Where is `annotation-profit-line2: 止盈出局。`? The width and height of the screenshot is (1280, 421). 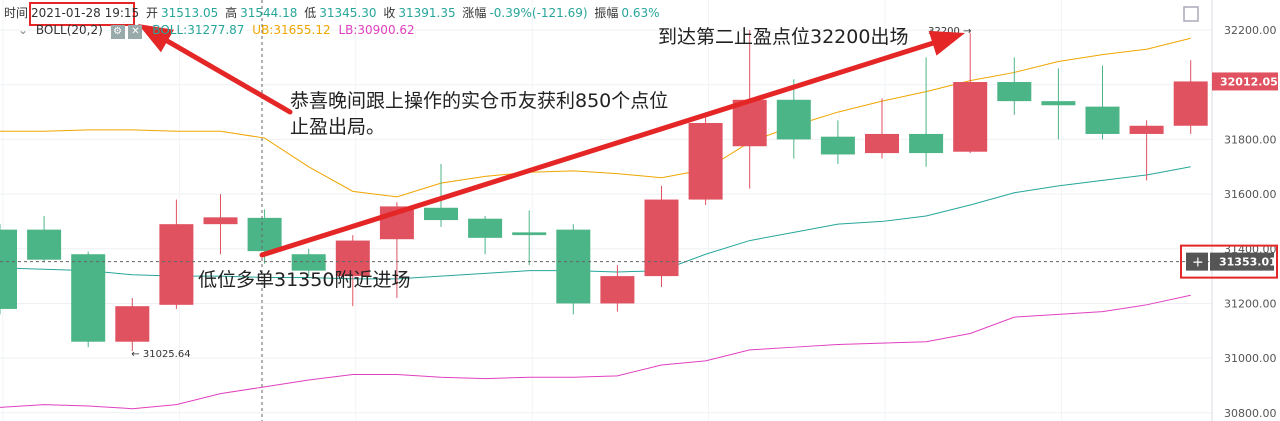 annotation-profit-line2: 止盈出局。 is located at coordinates (338, 127).